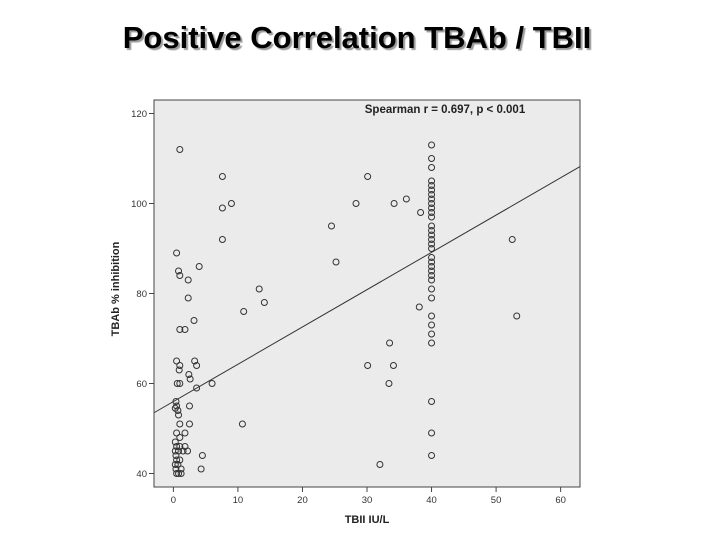  What do you see at coordinates (238, 500) in the screenshot?
I see `x-tick-label: 10` at bounding box center [238, 500].